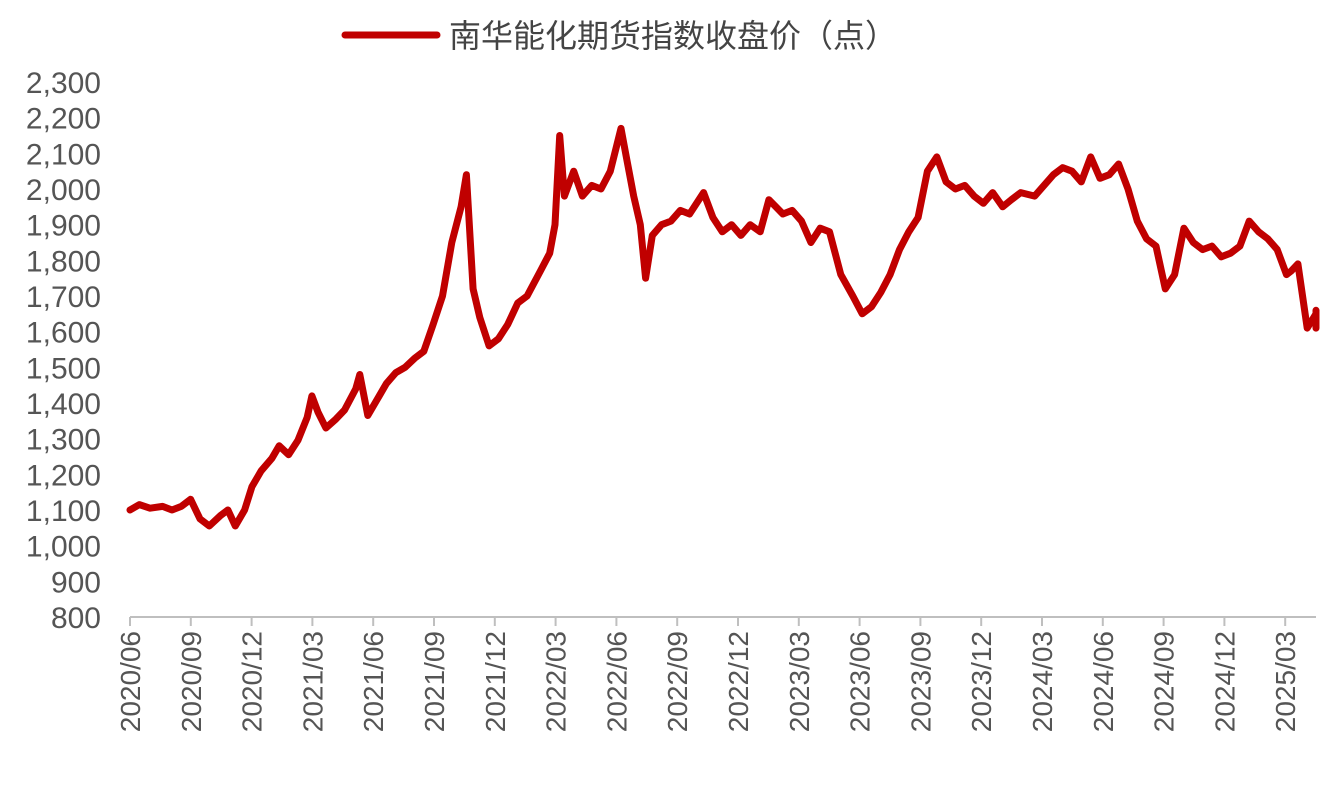 This screenshot has width=1326, height=789. Describe the element at coordinates (63, 226) in the screenshot. I see `y-tick-label: 1,900` at that location.